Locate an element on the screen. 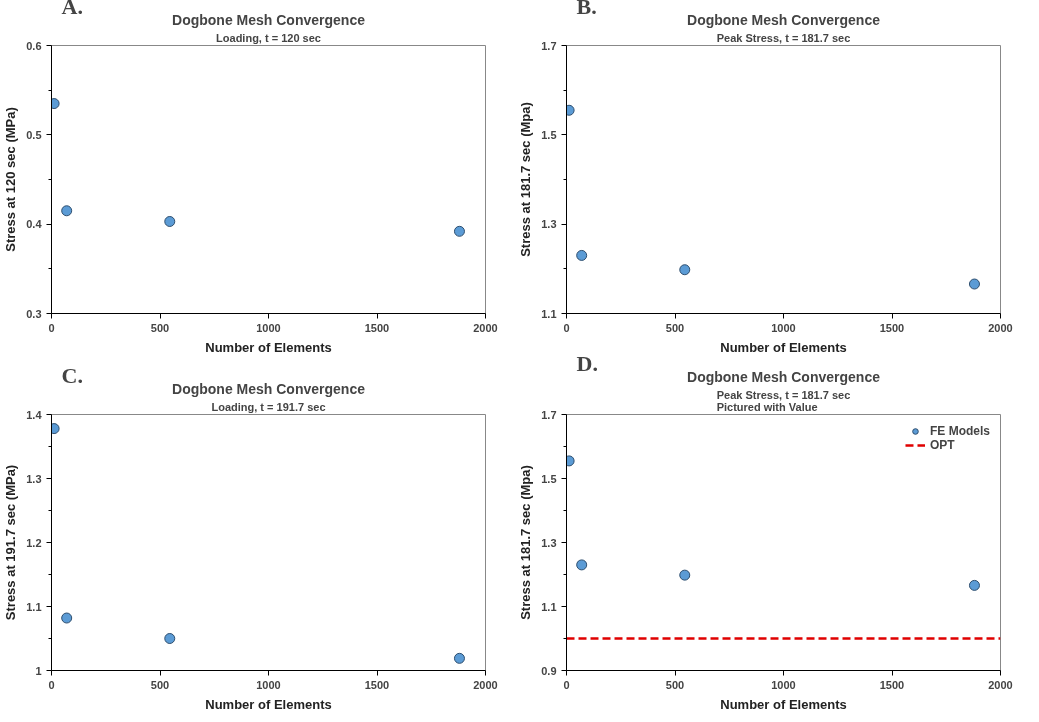  y-axis-title: Stress at 120 sec (MPa) is located at coordinates (11, 179).